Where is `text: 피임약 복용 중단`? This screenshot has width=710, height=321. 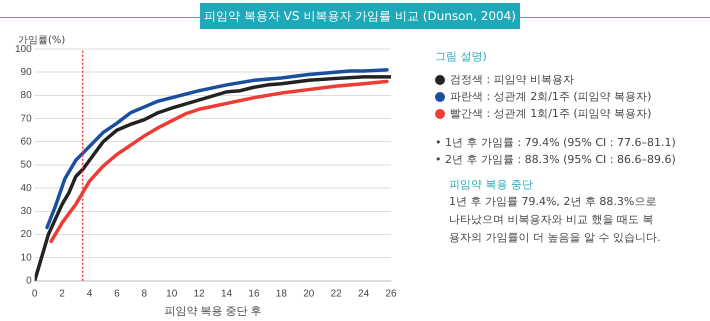
text: 피임약 복용 중단 is located at coordinates (491, 185).